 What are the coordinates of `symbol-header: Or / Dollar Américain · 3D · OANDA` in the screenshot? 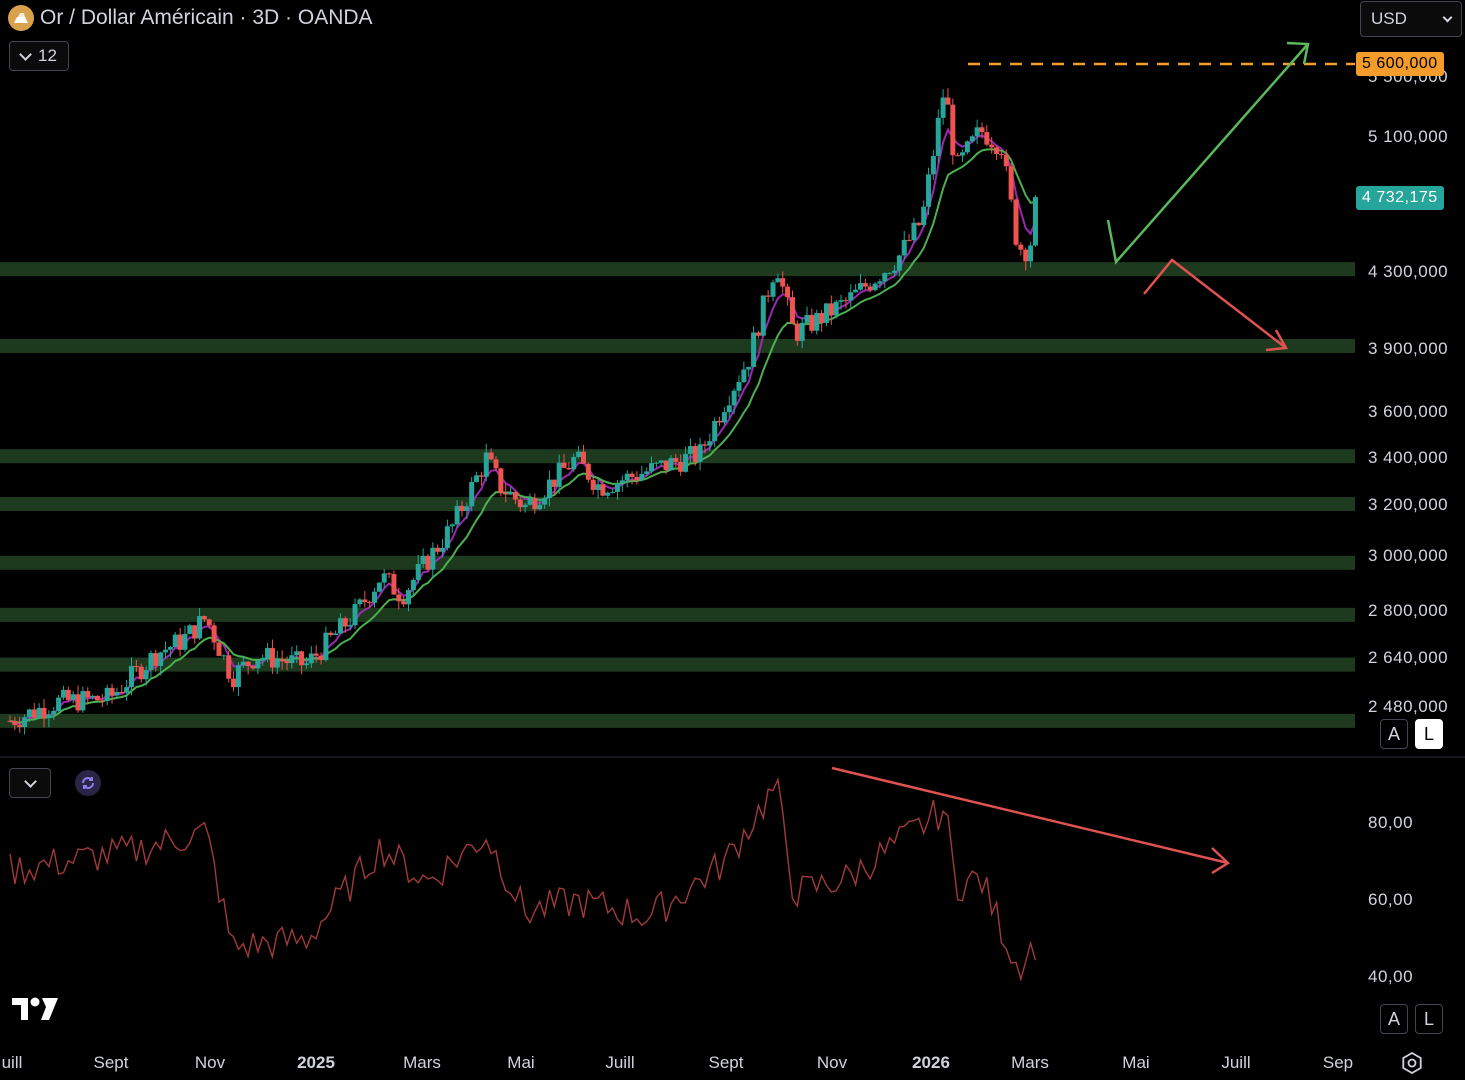 It's located at (190, 18).